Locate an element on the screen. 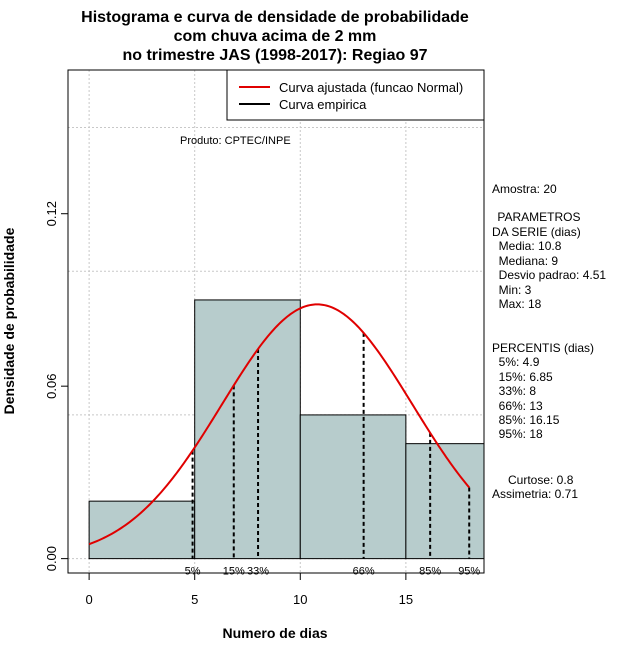 The height and width of the screenshot is (660, 640). percentile-label: 15% is located at coordinates (234, 572).